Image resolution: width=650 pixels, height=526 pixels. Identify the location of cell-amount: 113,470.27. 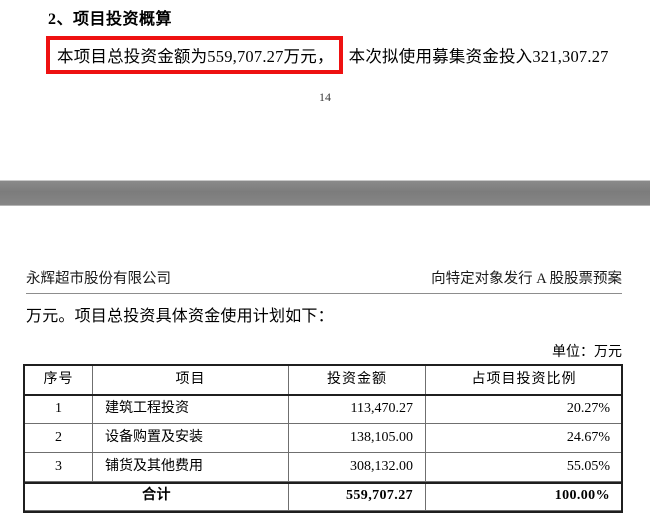
(357, 409).